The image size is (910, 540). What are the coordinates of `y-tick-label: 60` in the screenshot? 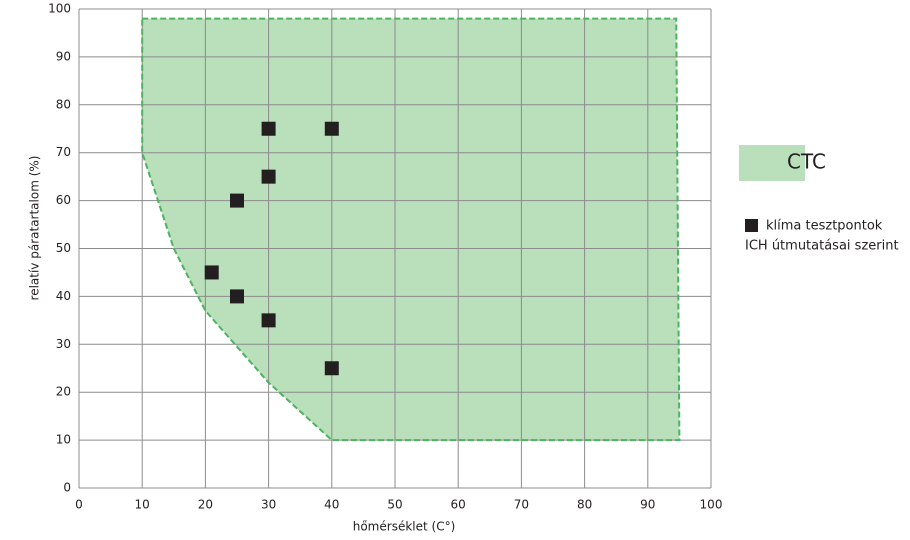 It's located at (63, 200).